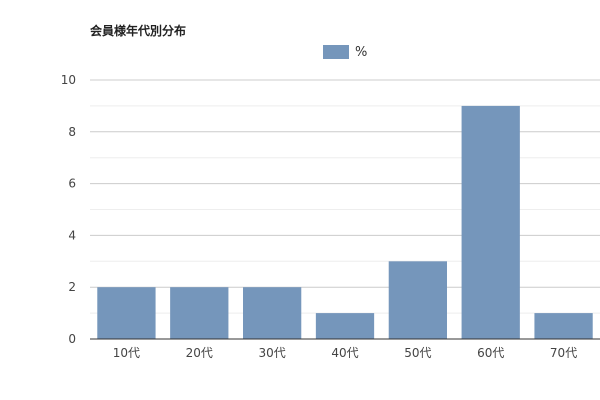 This screenshot has width=600, height=400. I want to click on legend-label: %, so click(361, 52).